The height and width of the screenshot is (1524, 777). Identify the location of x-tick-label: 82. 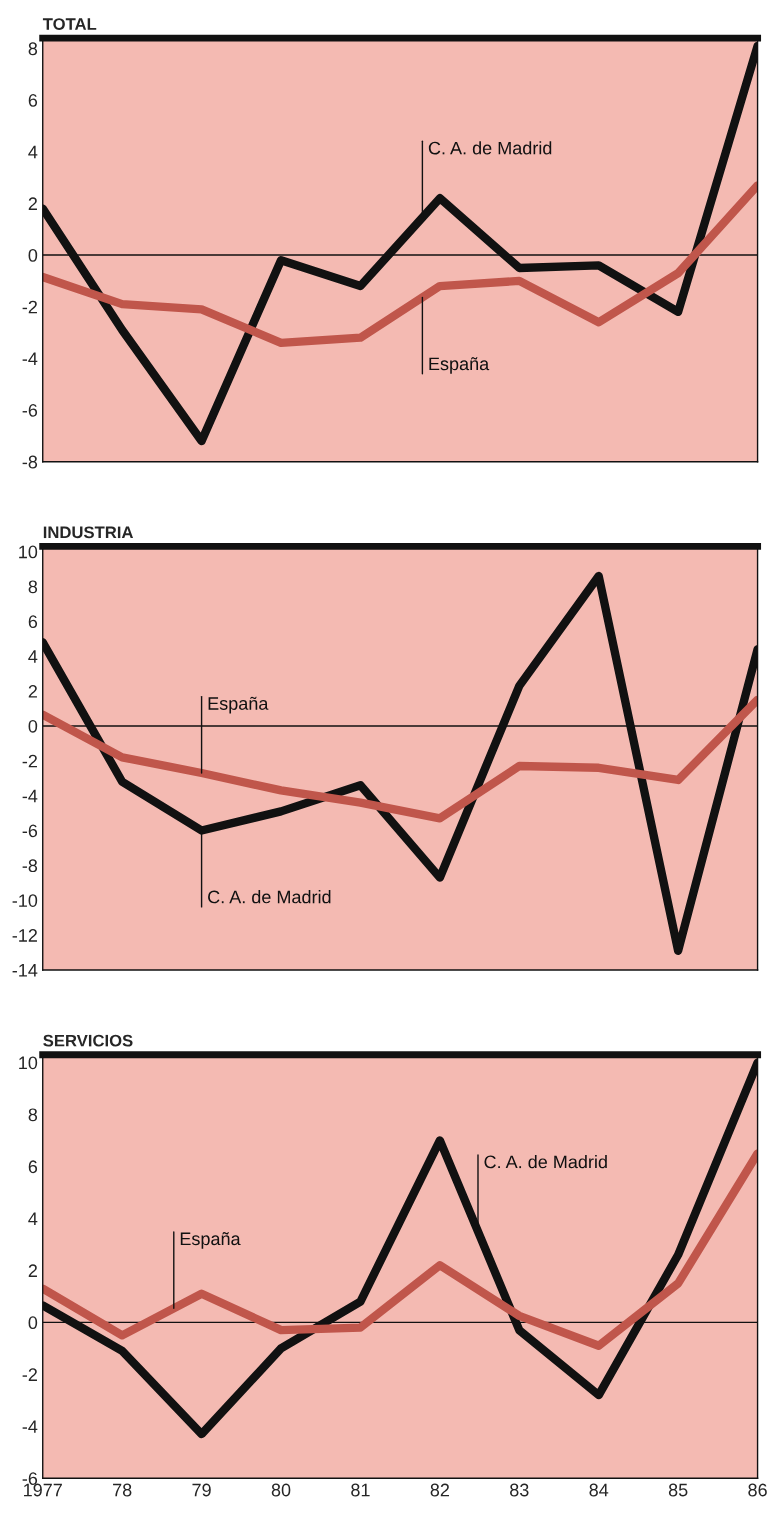
(439, 1490).